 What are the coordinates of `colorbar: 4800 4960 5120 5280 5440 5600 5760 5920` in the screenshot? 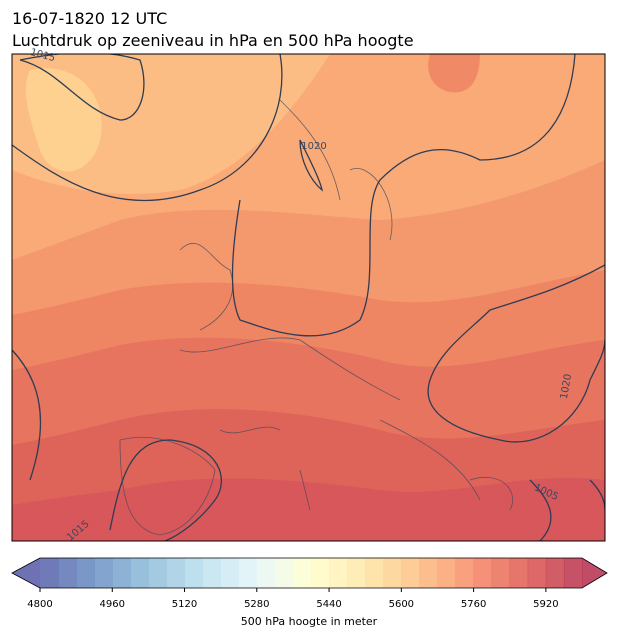 It's located at (309, 583).